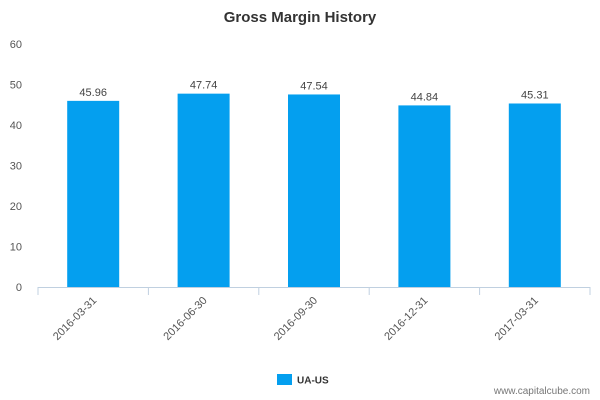 The image size is (600, 400). I want to click on data-label: 44.84, so click(425, 97).